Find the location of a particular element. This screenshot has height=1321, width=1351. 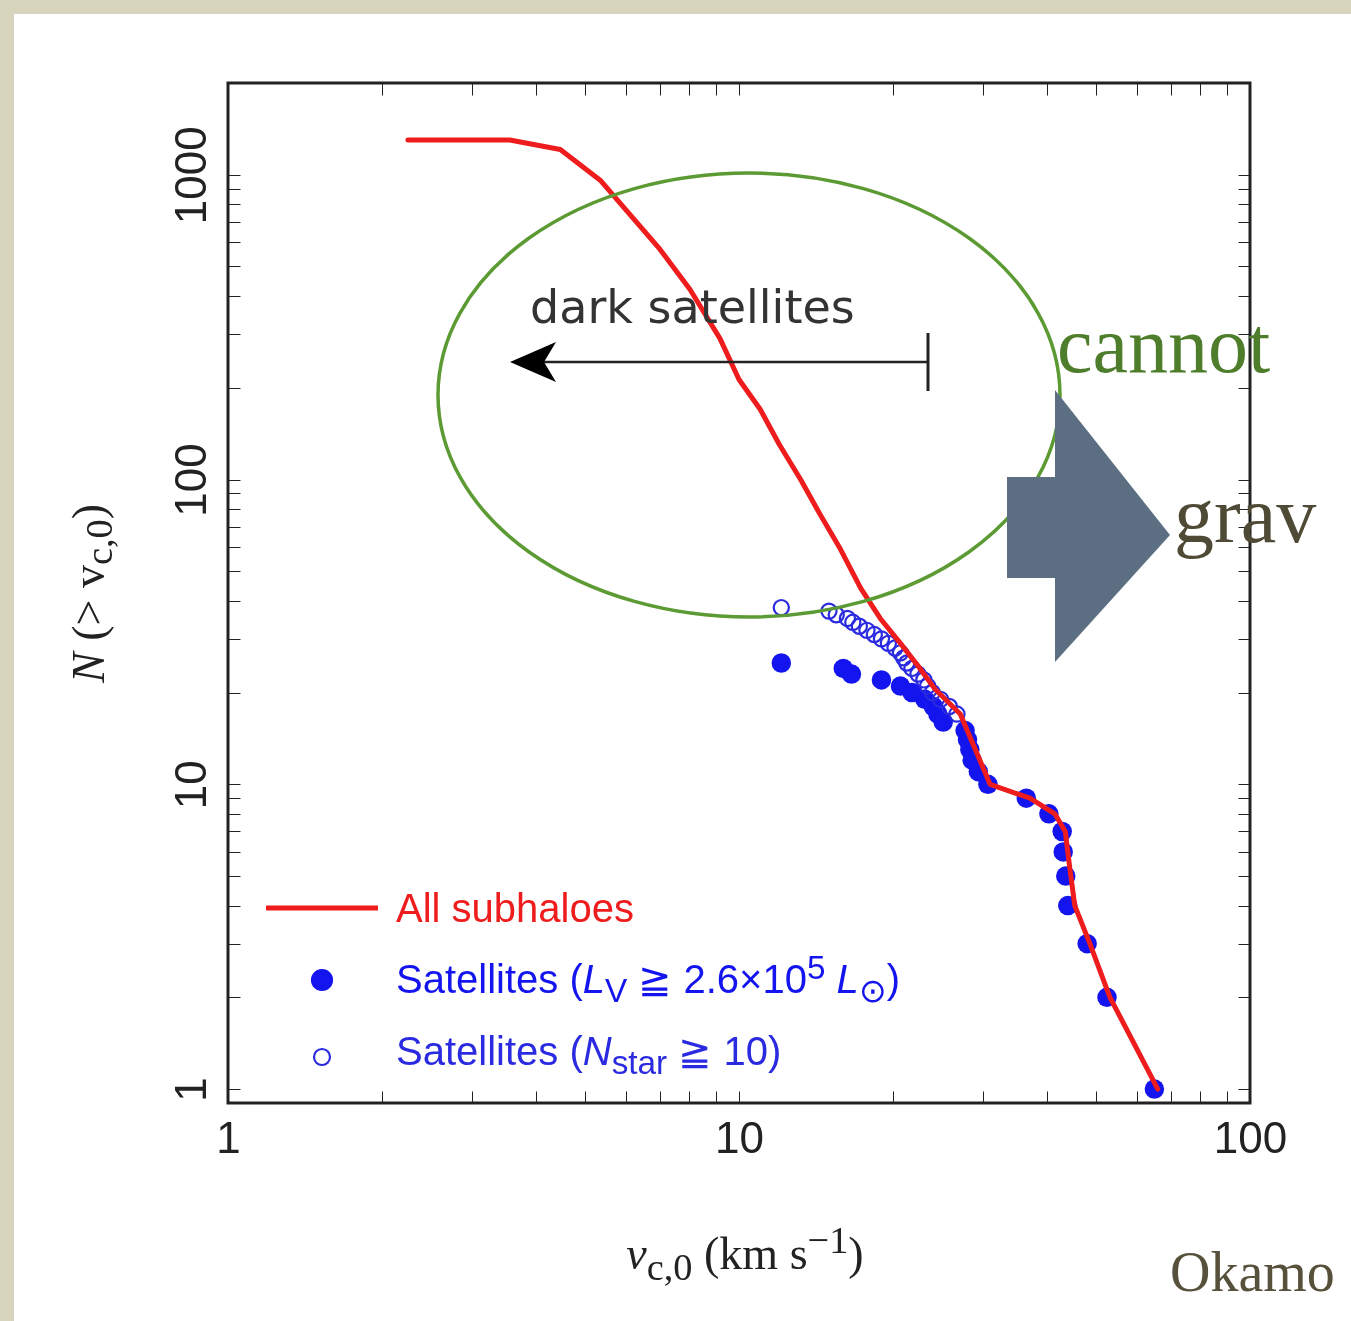

text: Okamo is located at coordinates (1252, 1272).